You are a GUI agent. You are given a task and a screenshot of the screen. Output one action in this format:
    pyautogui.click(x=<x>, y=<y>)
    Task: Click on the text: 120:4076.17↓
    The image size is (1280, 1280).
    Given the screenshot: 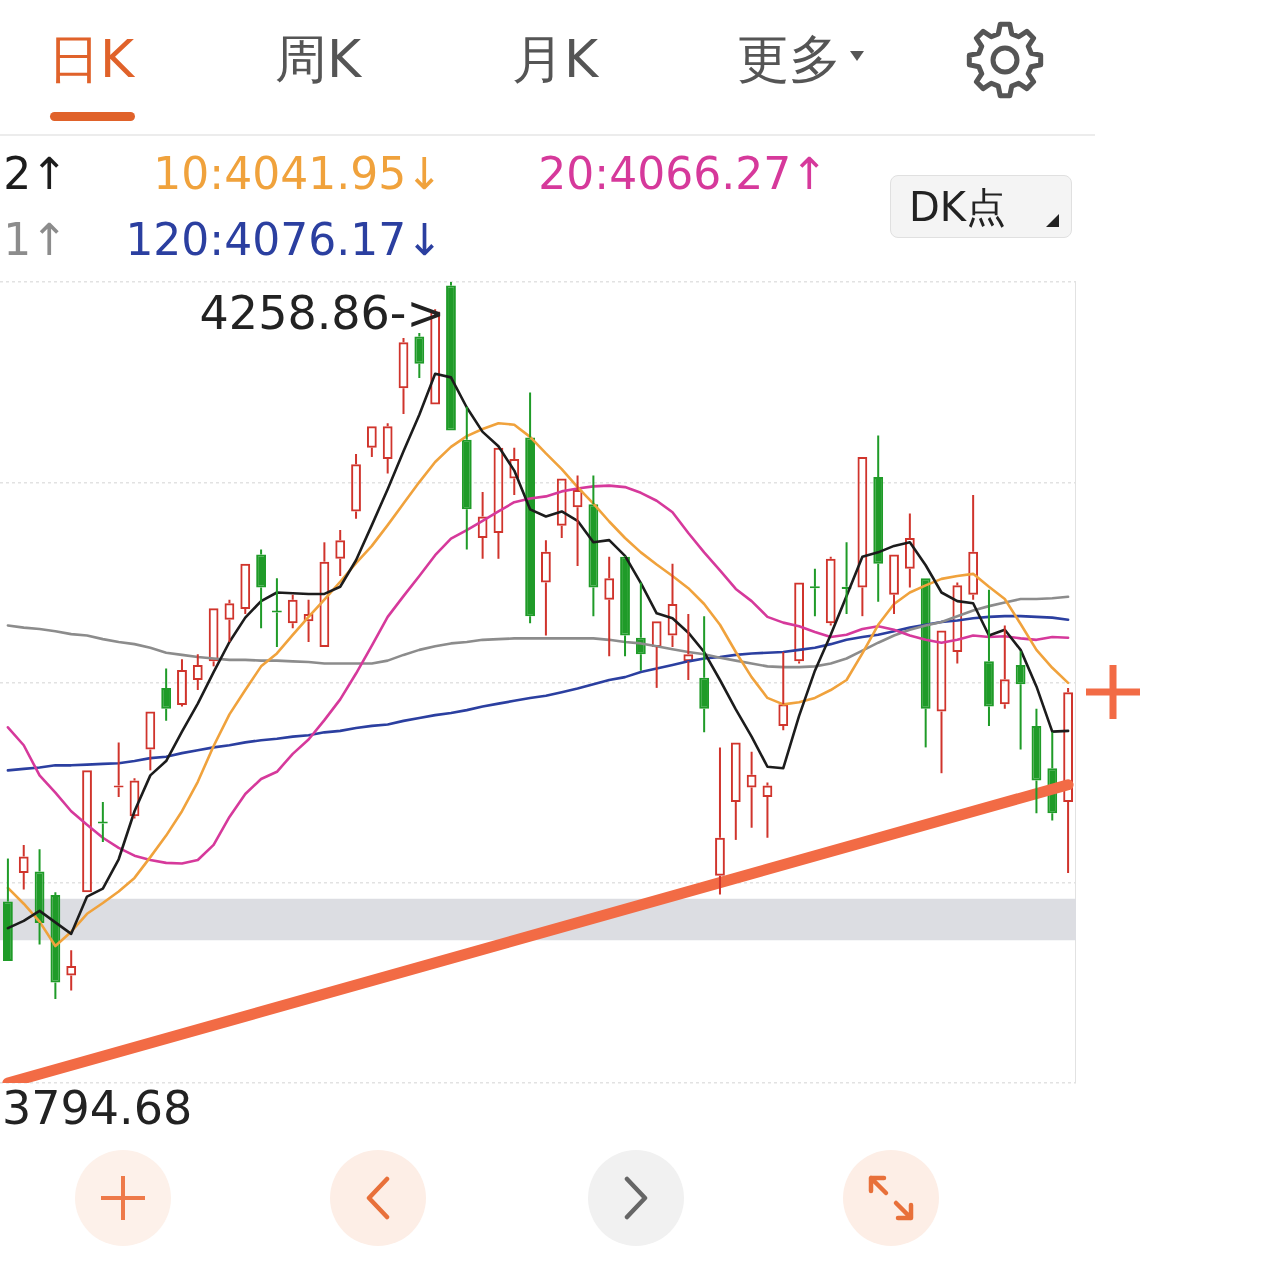 What is the action you would take?
    pyautogui.click(x=284, y=239)
    